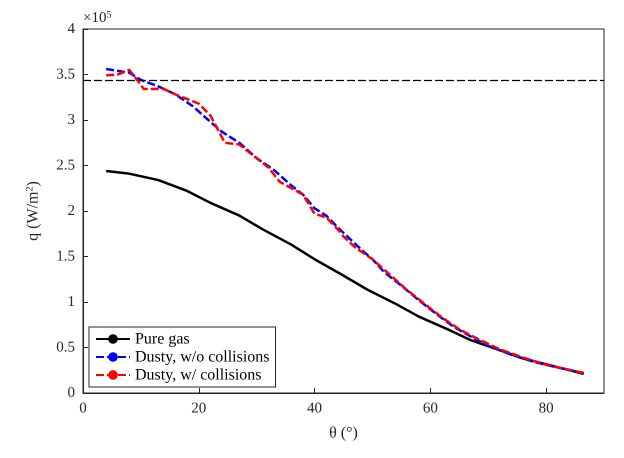  Describe the element at coordinates (198, 375) in the screenshot. I see `legend-label: Dusty, w/ collisions` at that location.